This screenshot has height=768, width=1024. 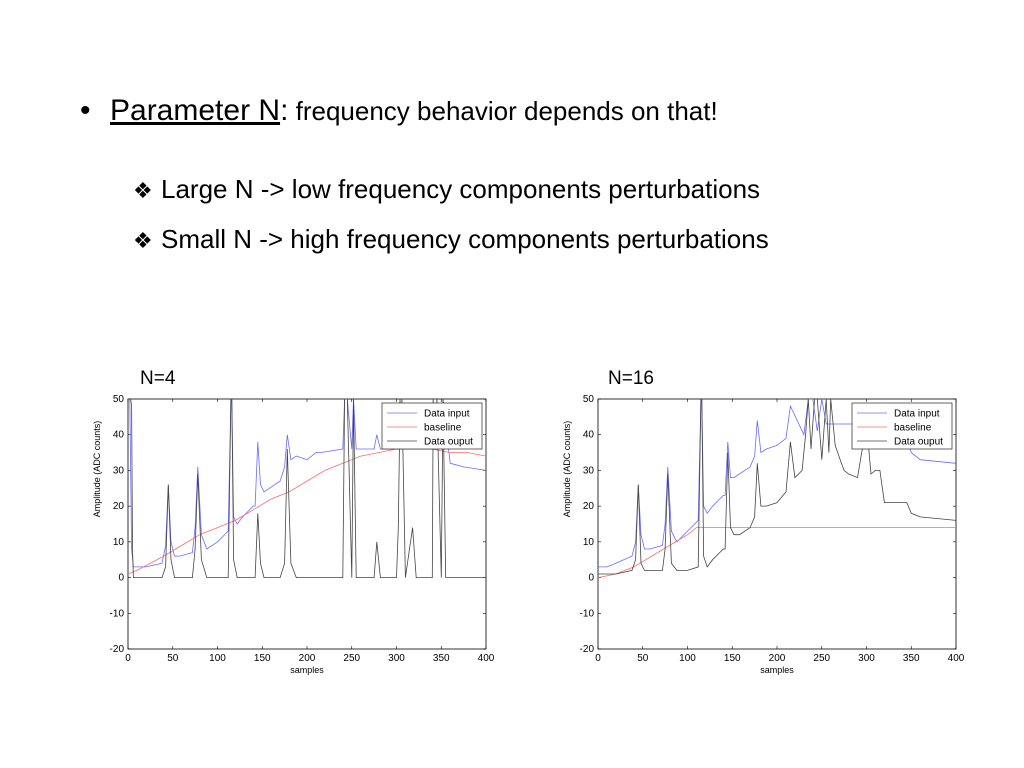 I want to click on series-group, so click(x=777, y=488).